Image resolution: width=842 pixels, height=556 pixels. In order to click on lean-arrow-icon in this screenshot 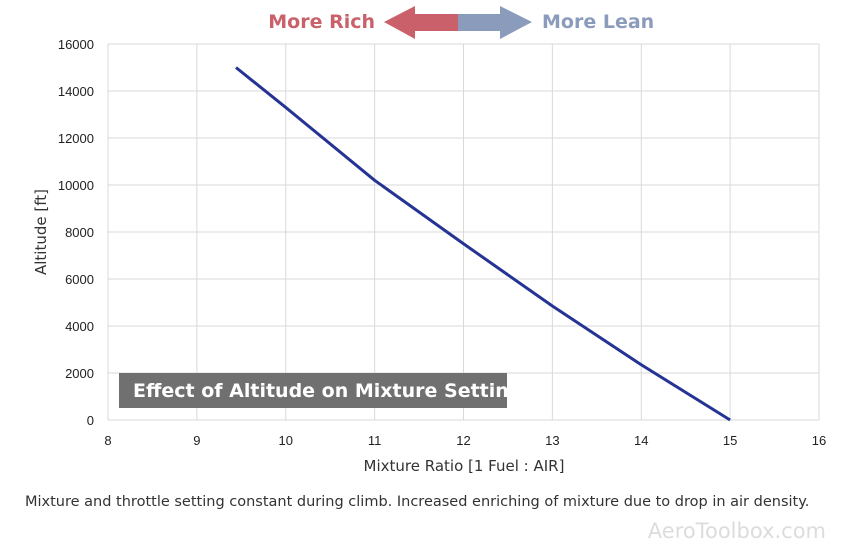, I will do `click(495, 22)`.